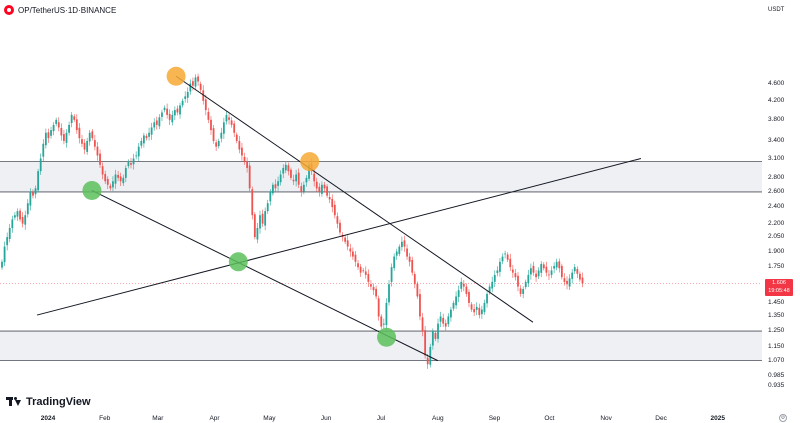 The width and height of the screenshot is (800, 423). Describe the element at coordinates (776, 83) in the screenshot. I see `price-tick-label: 4.600` at that location.